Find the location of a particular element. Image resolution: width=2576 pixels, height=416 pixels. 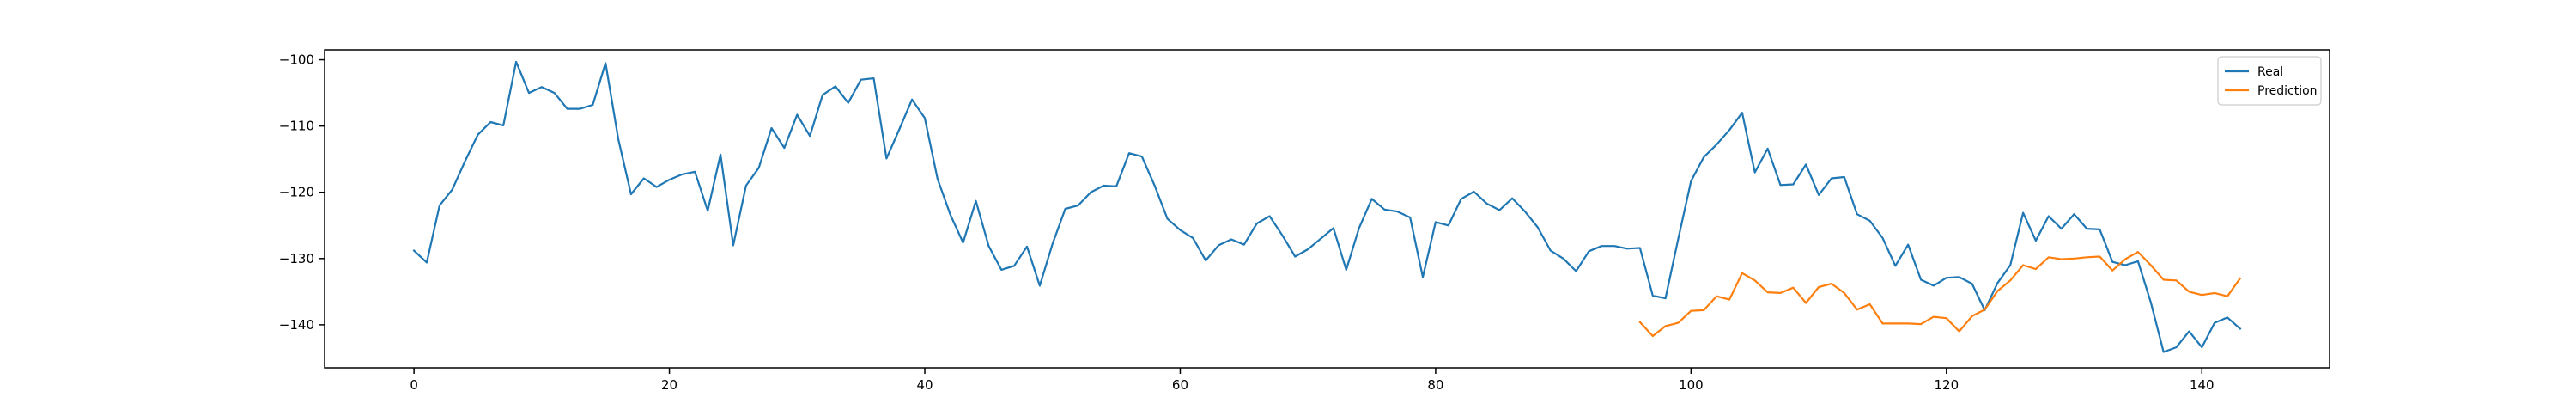

x-axis: 0 20 40 60 80 100 120 140 is located at coordinates (1312, 381).